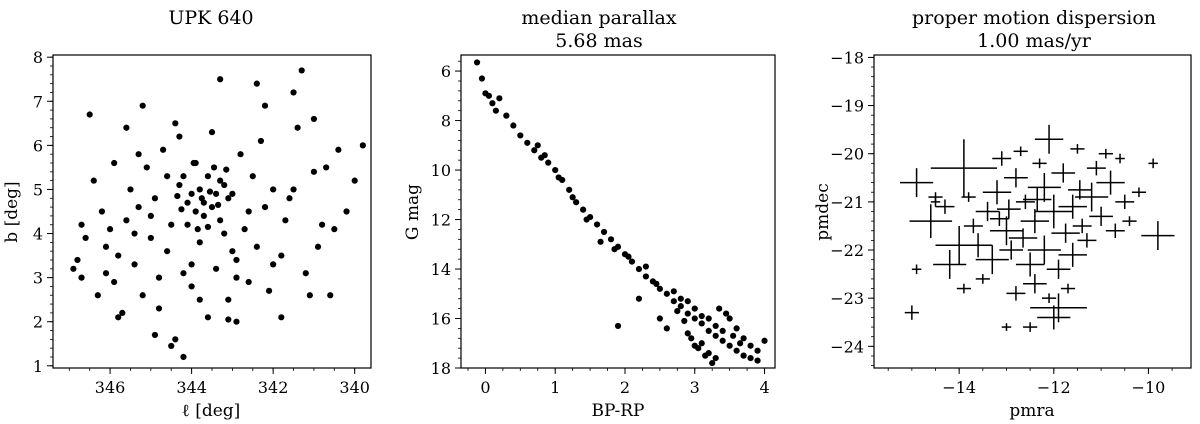 This screenshot has height=424, width=1200. What do you see at coordinates (210, 18) in the screenshot?
I see `panel1-title-line1: UPK 640` at bounding box center [210, 18].